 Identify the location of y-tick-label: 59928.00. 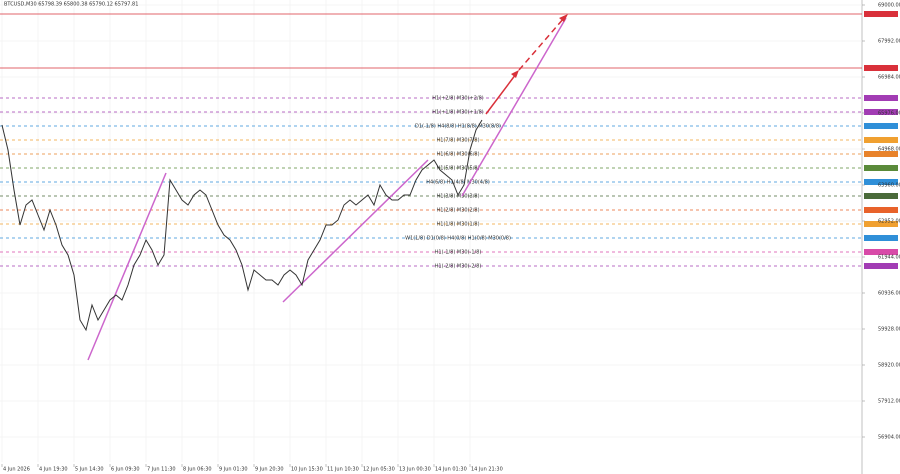
(889, 330).